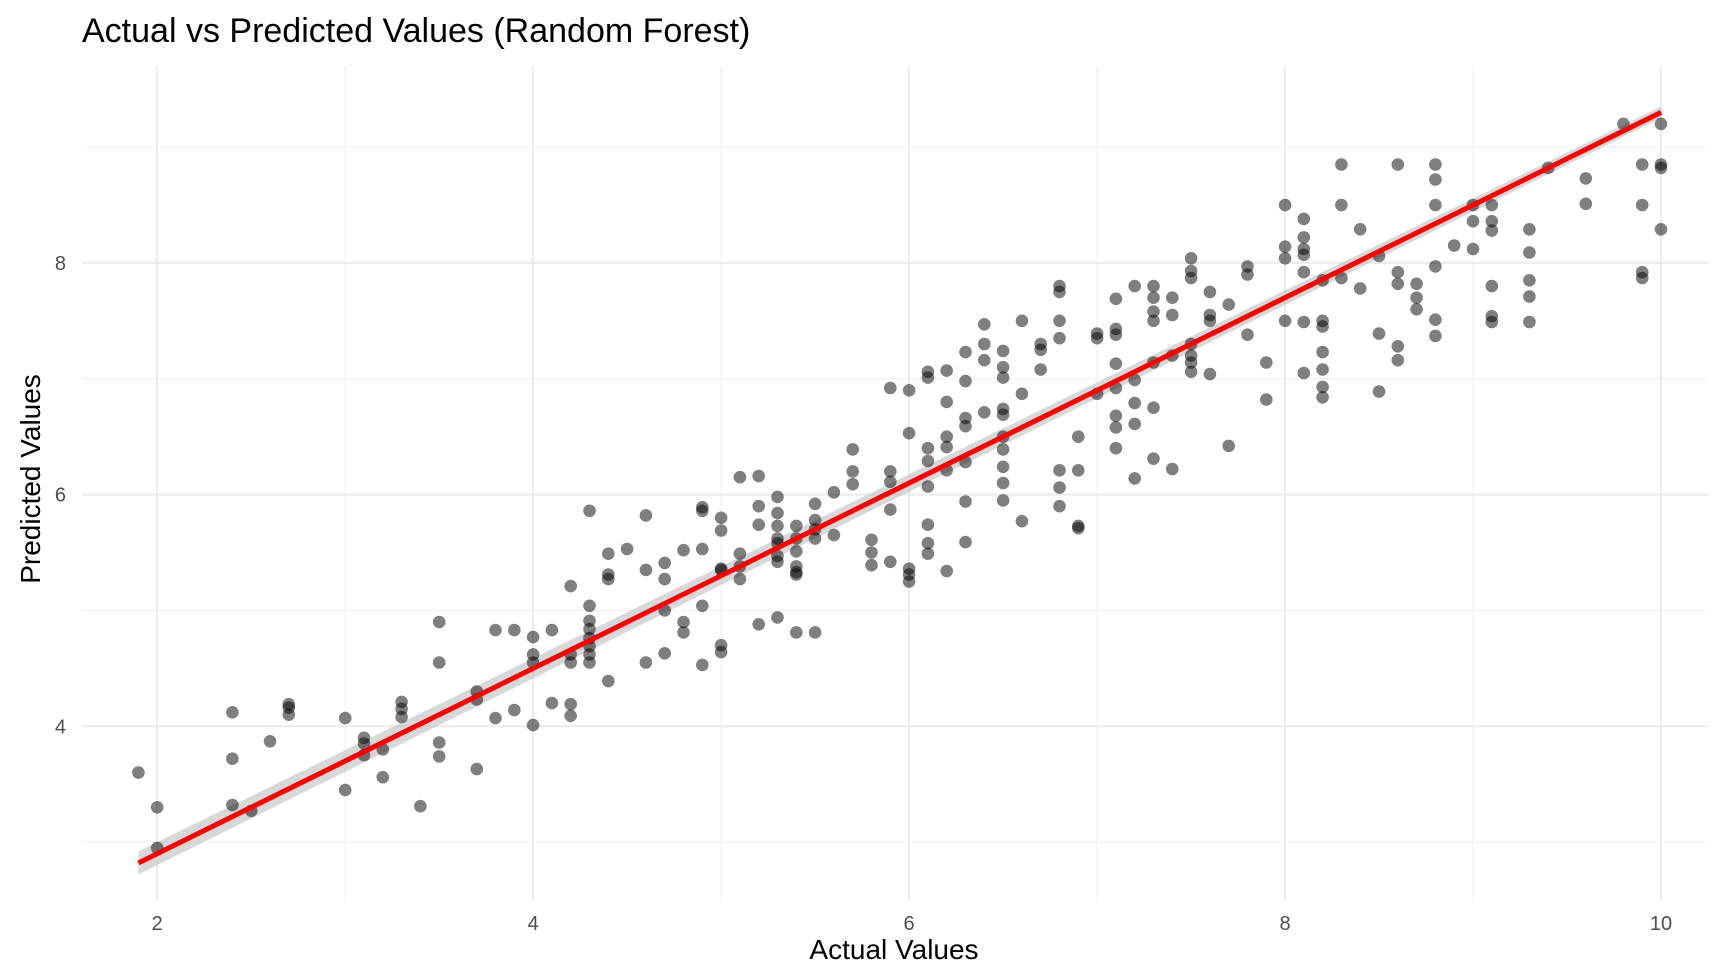 Image resolution: width=1722 pixels, height=980 pixels. What do you see at coordinates (60, 727) in the screenshot?
I see `y-tick-label: 4` at bounding box center [60, 727].